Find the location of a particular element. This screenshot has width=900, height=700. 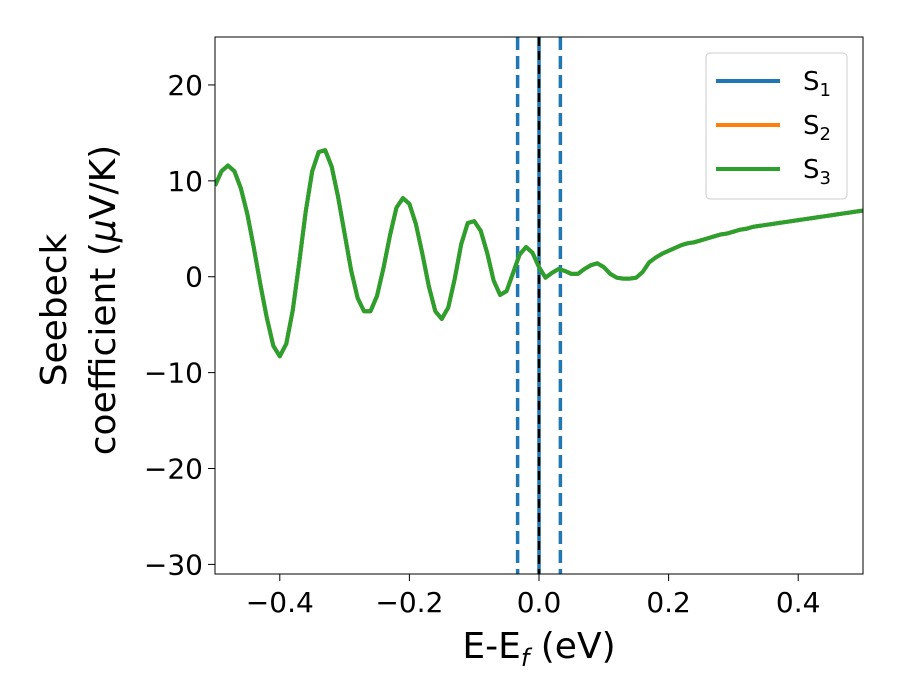

x-axis-label-unit: (eV) is located at coordinates (572, 646).